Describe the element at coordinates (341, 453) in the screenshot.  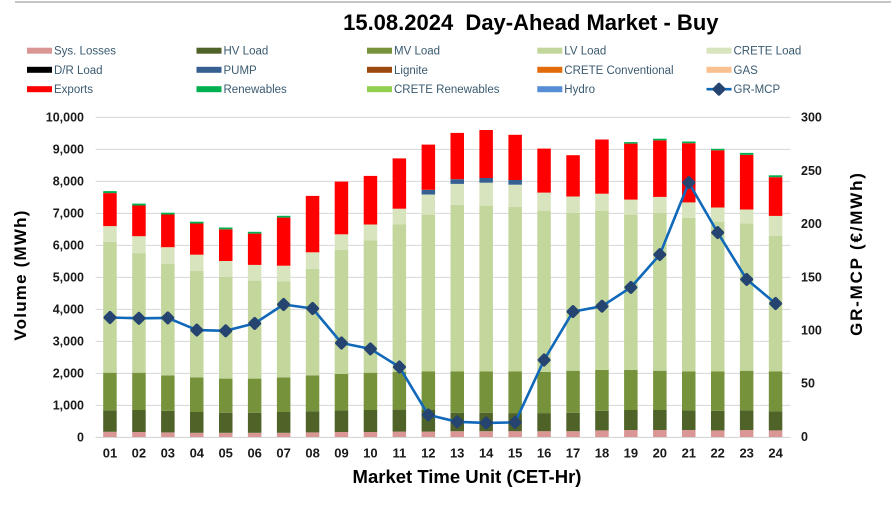
I see `svg-text: 09` at that location.